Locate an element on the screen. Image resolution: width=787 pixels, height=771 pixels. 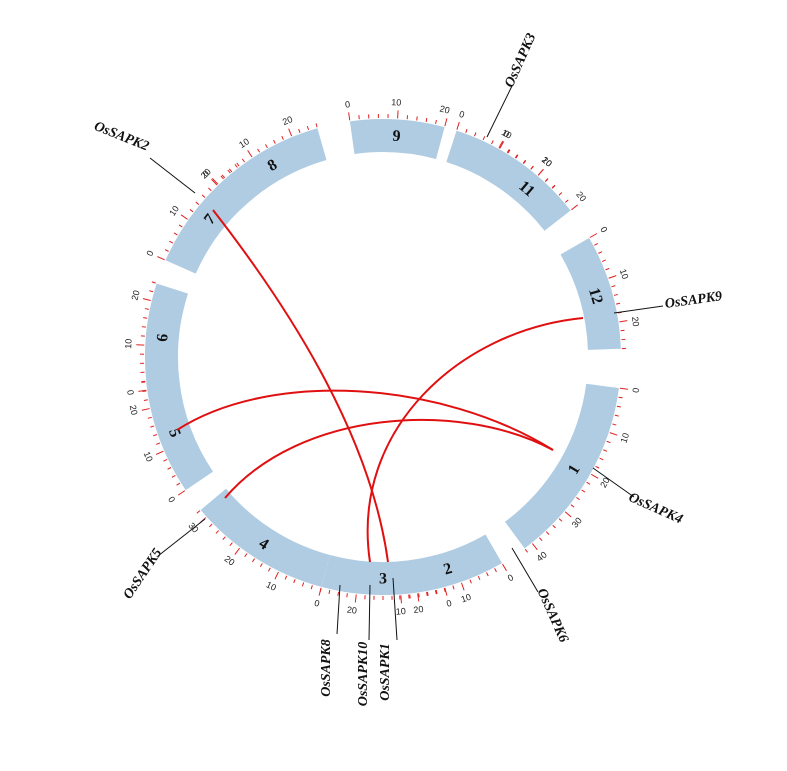
link-ossapk4-ossapk5 is located at coordinates (365, 420).